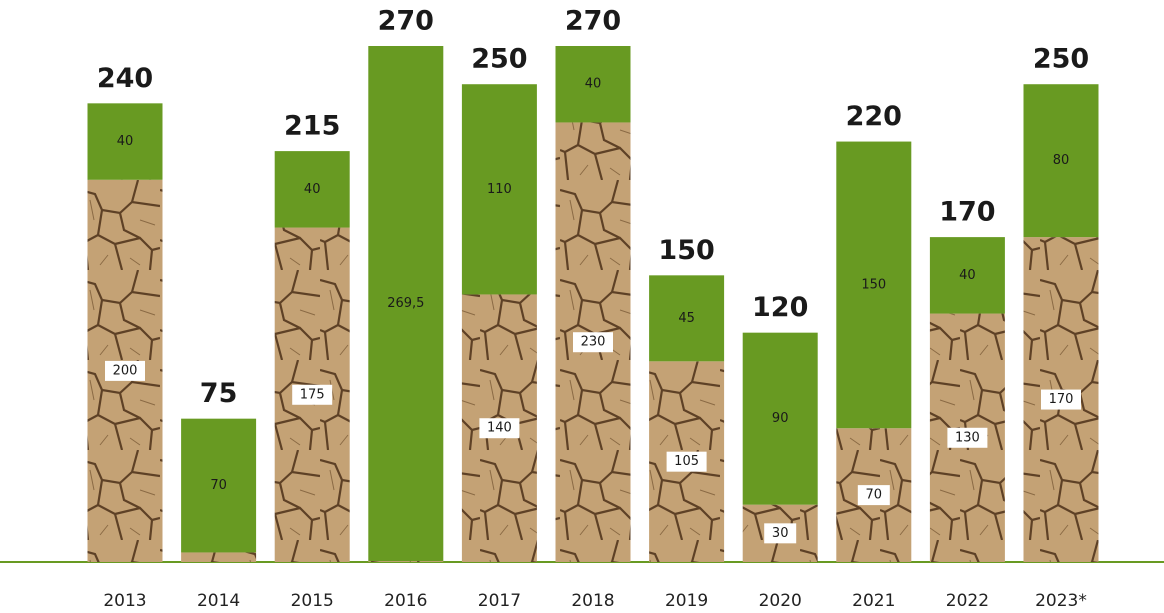 The image size is (1164, 613). I want to click on x-tick-label: 2018, so click(592, 601).